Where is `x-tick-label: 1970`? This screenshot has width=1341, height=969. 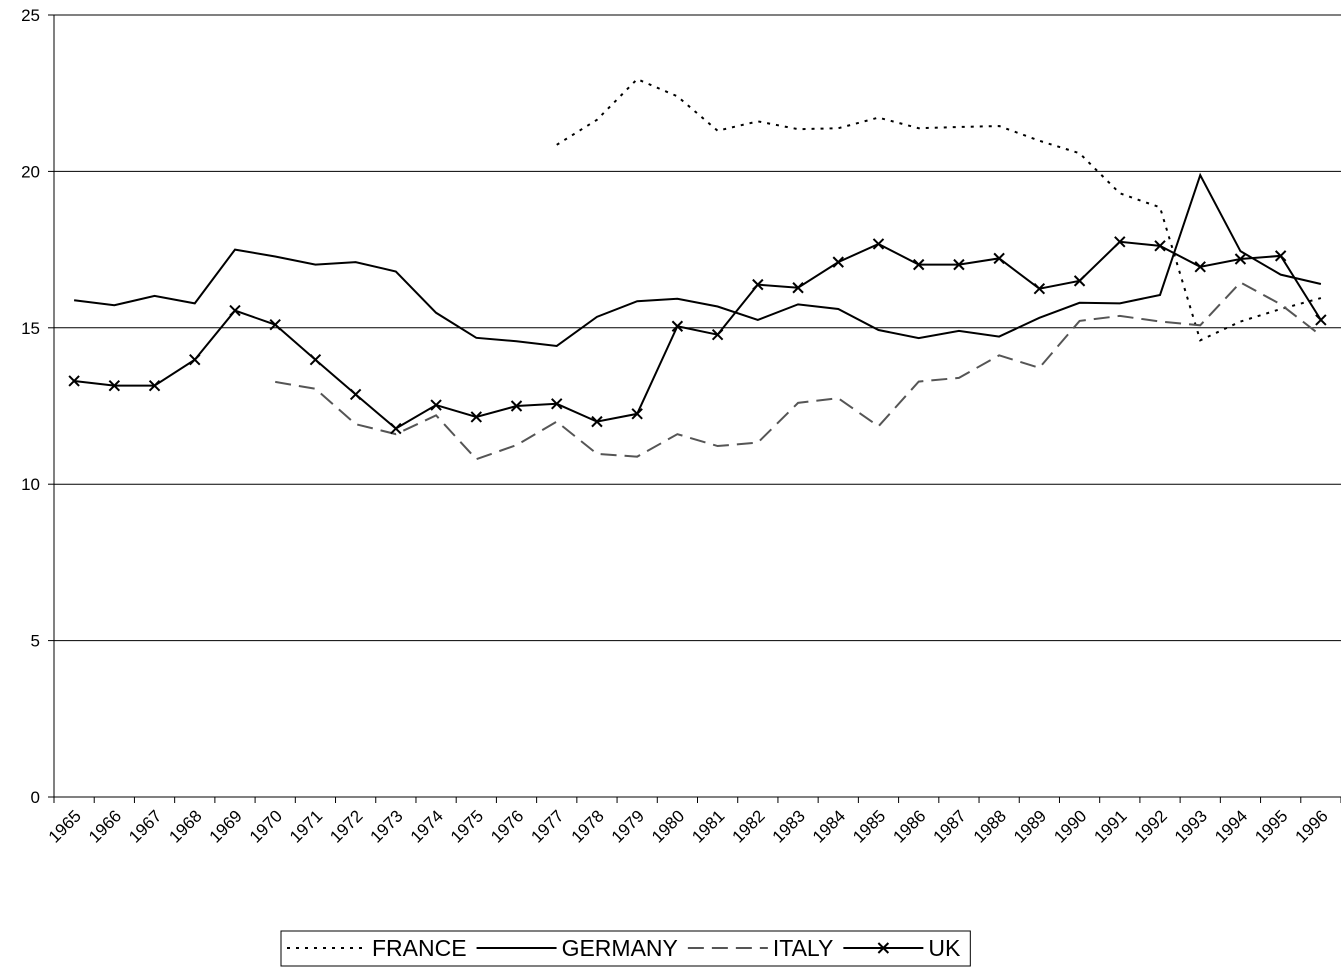
x-tick-label: 1970 is located at coordinates (266, 826).